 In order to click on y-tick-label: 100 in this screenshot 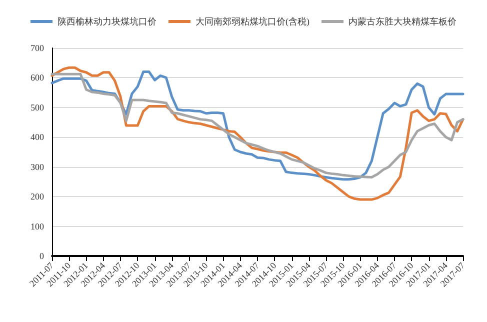, I will do `click(37, 226)`.